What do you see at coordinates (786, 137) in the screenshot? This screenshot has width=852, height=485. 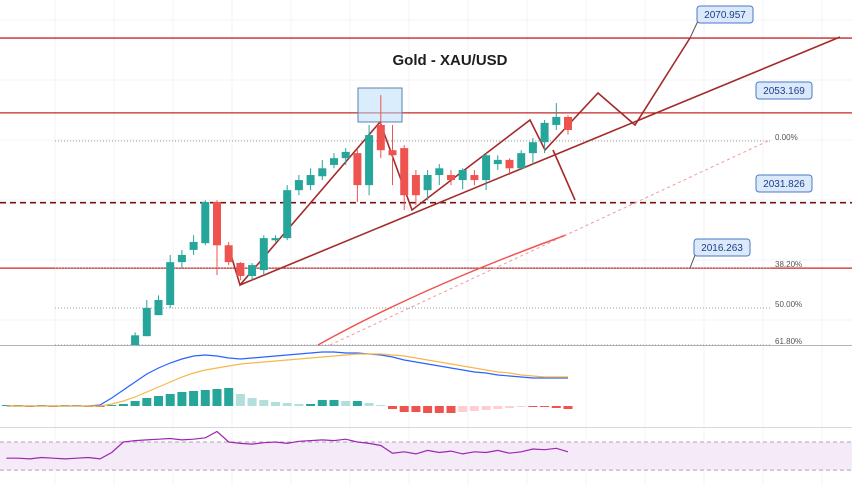 I see `fib-label: 0.00%` at bounding box center [786, 137].